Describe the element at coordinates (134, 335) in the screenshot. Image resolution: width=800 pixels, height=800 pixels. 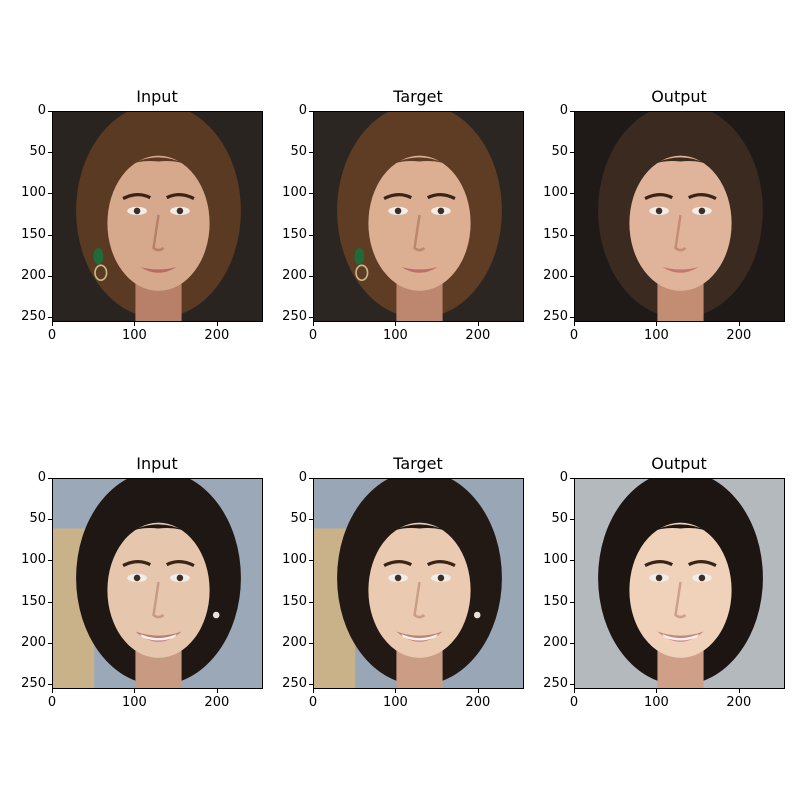
I see `x-tick-label: 100` at that location.